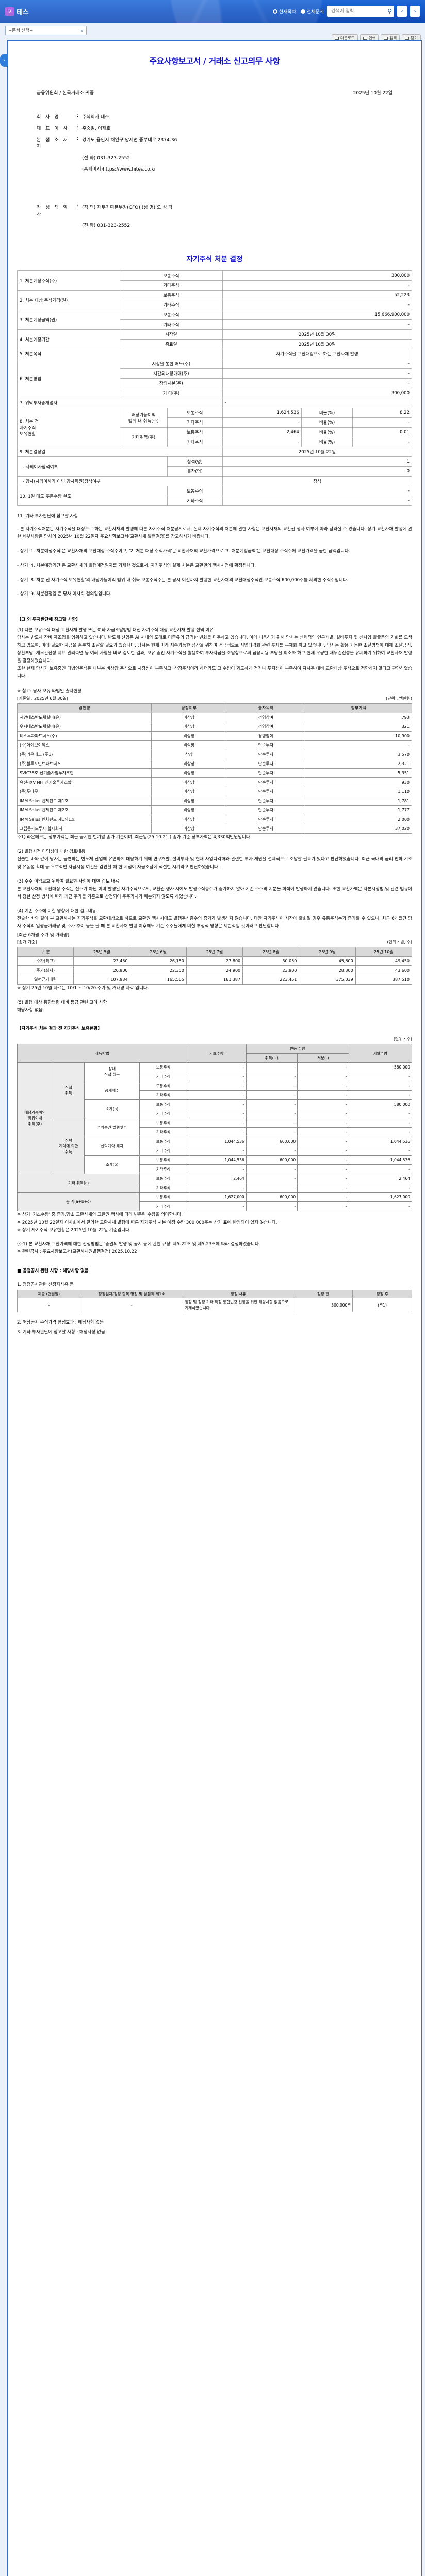 The width and height of the screenshot is (425, 2576). I want to click on table-row: 10. 1일 매도 주문수량 한도 보통주식 -, so click(215, 496).